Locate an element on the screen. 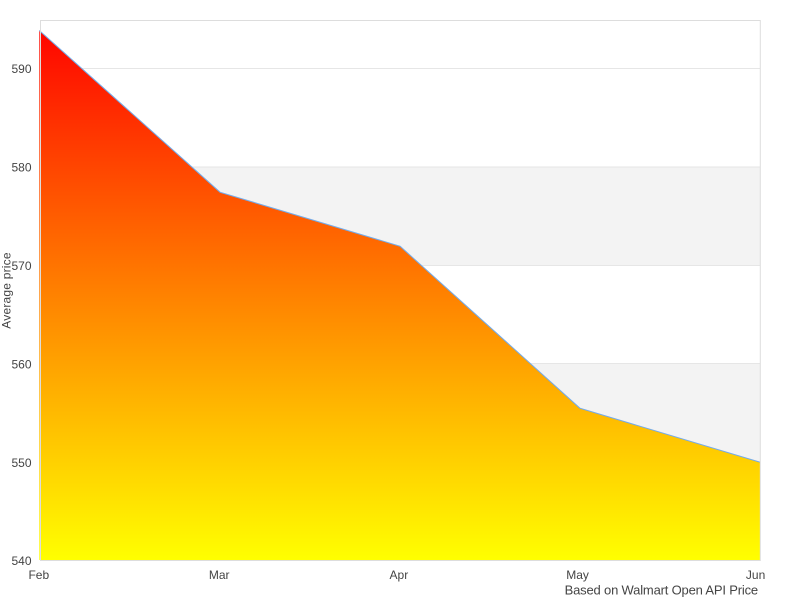 This screenshot has width=800, height=600. svg-text: Jun is located at coordinates (755, 575).